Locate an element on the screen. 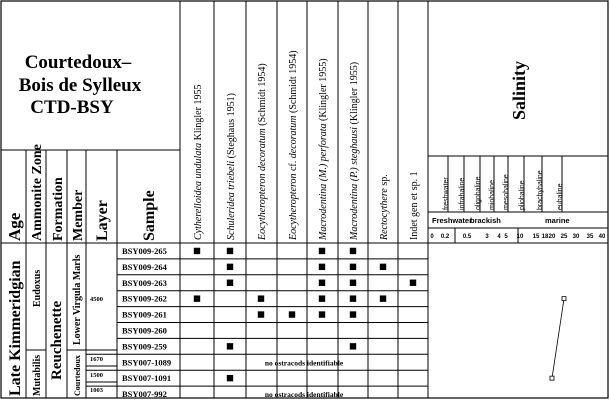 The height and width of the screenshot is (400, 610). sample-id: BSY007-992 is located at coordinates (144, 394).